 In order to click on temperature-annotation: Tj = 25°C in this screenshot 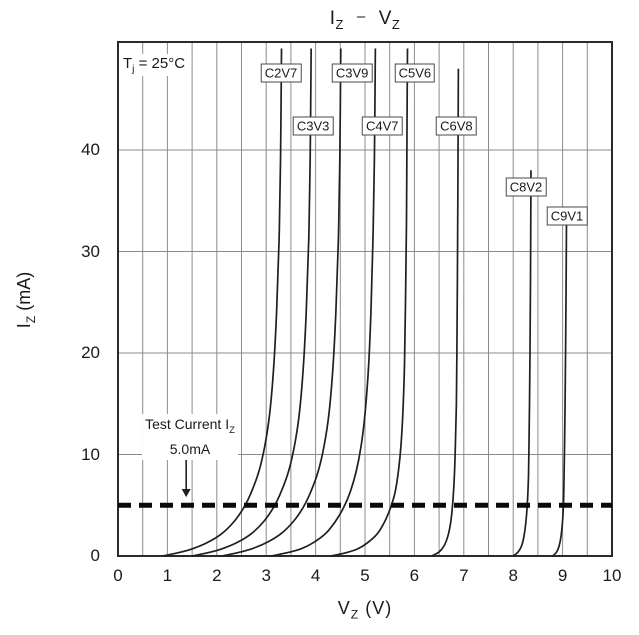, I will do `click(154, 65)`.